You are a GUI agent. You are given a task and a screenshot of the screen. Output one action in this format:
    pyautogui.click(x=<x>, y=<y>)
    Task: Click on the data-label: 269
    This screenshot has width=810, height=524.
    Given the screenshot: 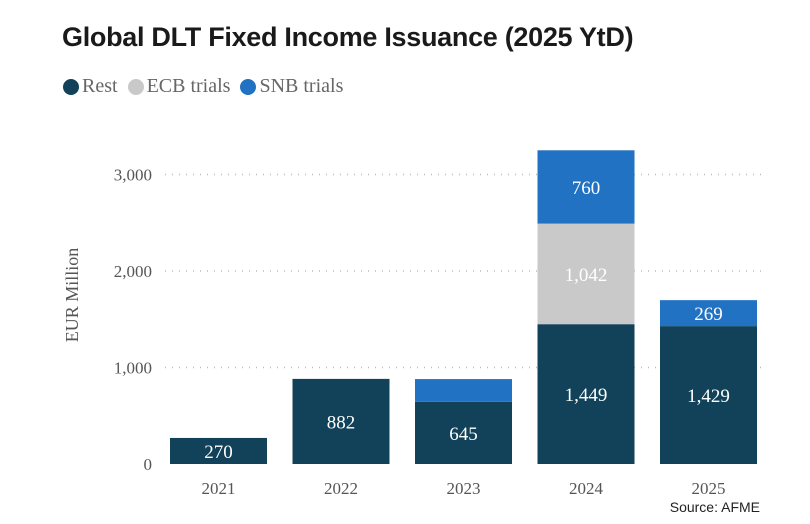 What is the action you would take?
    pyautogui.click(x=708, y=314)
    